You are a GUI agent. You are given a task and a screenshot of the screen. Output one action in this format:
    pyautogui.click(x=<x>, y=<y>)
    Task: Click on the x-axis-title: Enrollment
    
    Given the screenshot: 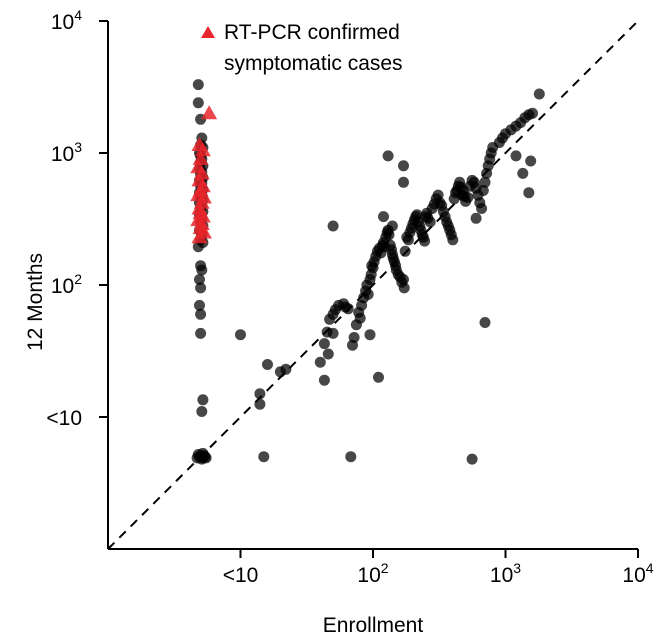 What is the action you would take?
    pyautogui.click(x=373, y=625)
    